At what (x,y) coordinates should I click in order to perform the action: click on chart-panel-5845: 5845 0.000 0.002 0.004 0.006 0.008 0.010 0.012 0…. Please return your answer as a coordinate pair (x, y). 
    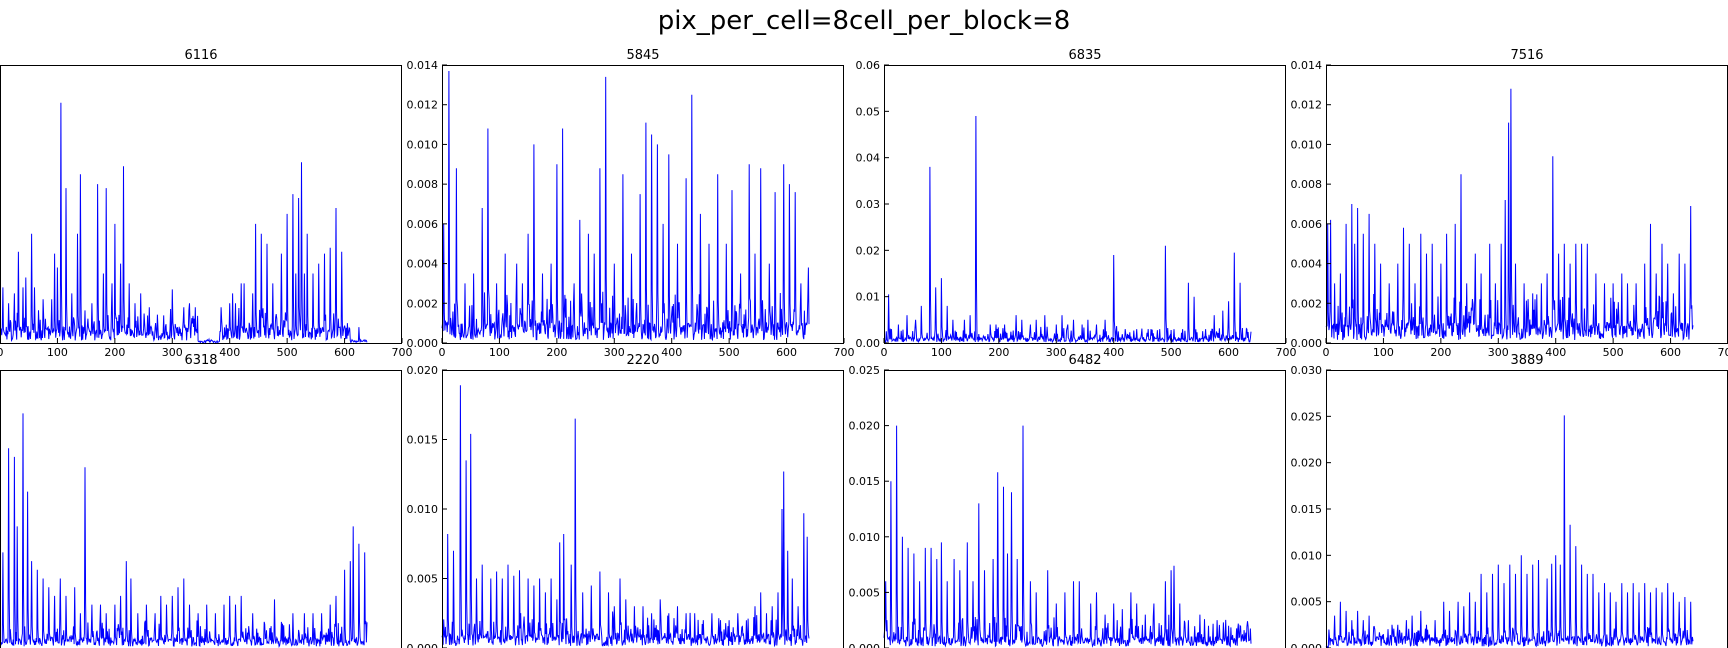
    Looking at the image, I should click on (631, 203).